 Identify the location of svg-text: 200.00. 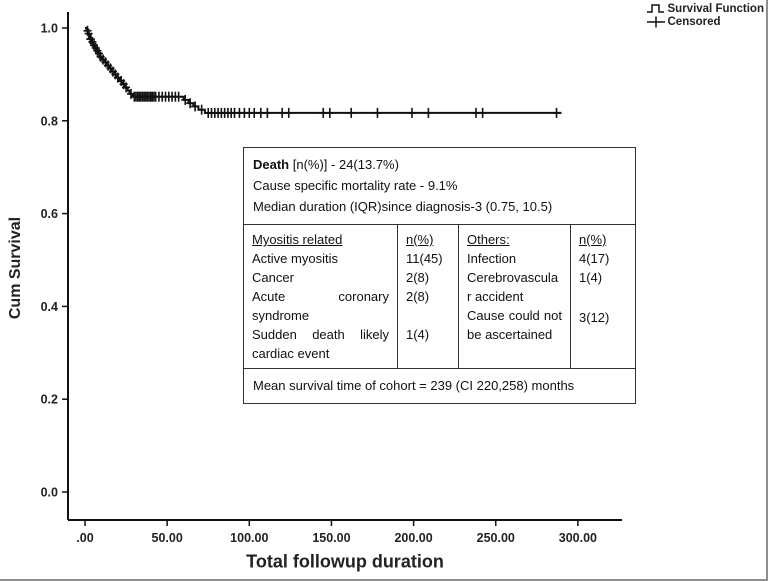
(413, 538).